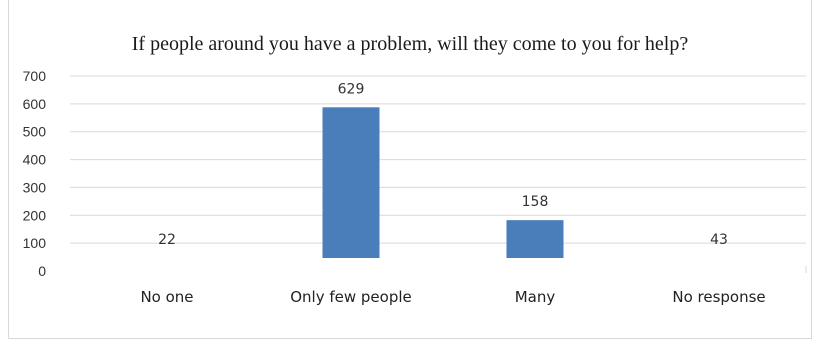 Image resolution: width=815 pixels, height=341 pixels. Describe the element at coordinates (452, 297) in the screenshot. I see `x-axis-categories: No one Only few people Many No response` at that location.